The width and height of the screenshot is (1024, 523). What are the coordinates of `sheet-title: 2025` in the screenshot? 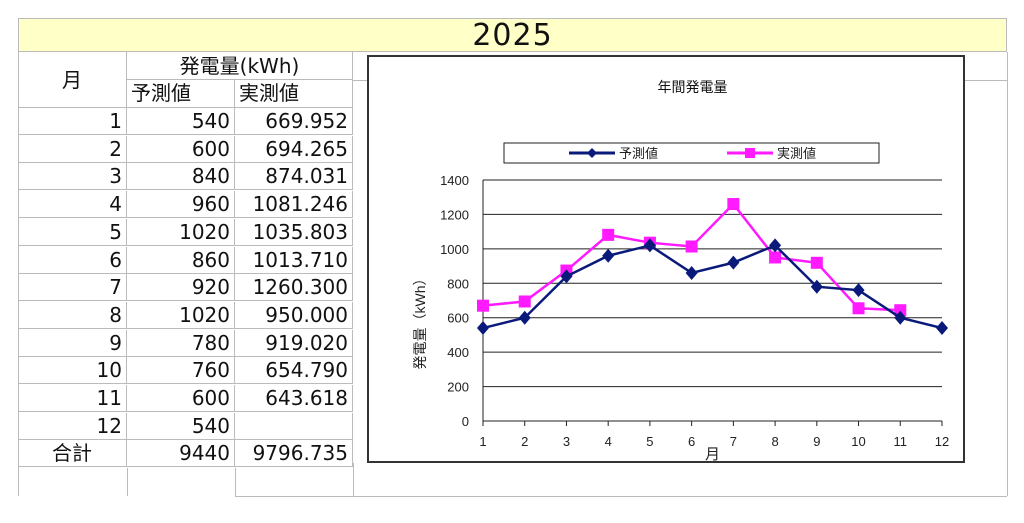 It's located at (512, 35).